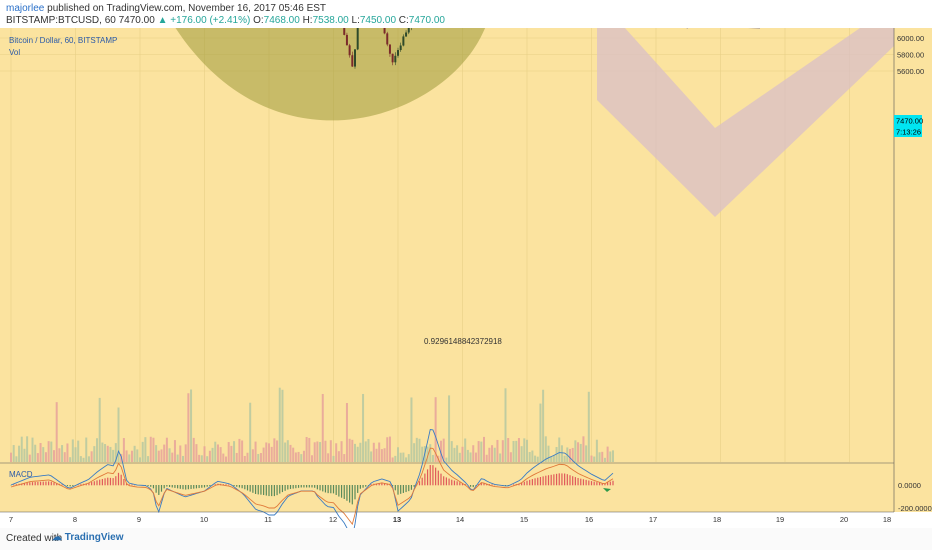 The height and width of the screenshot is (550, 932). Describe the element at coordinates (717, 519) in the screenshot. I see `time-tick-label: 18` at that location.